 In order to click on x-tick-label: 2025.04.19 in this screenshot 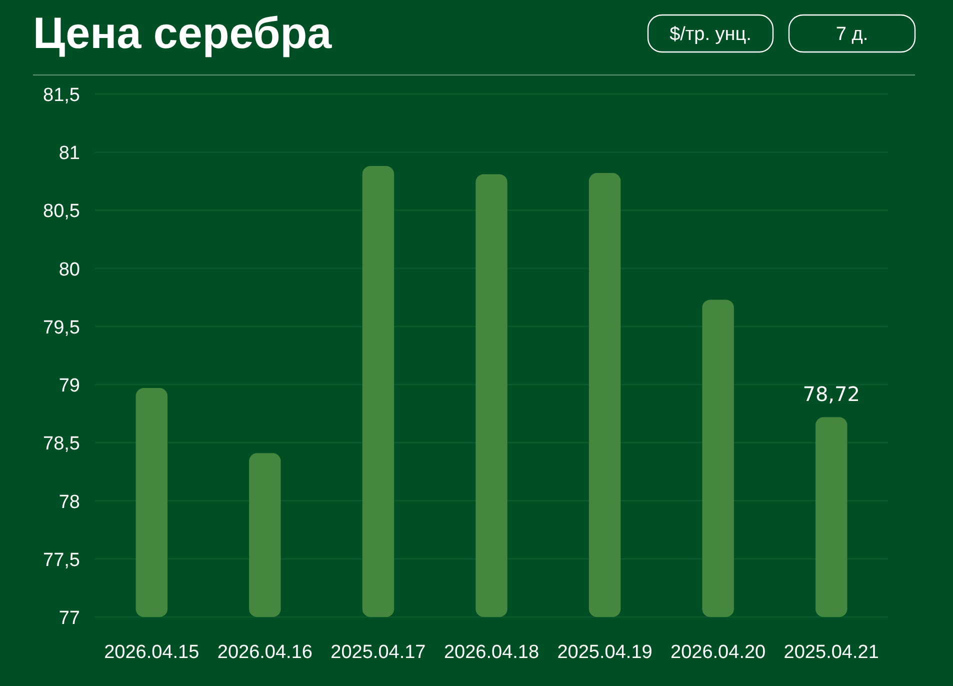, I will do `click(604, 652)`.